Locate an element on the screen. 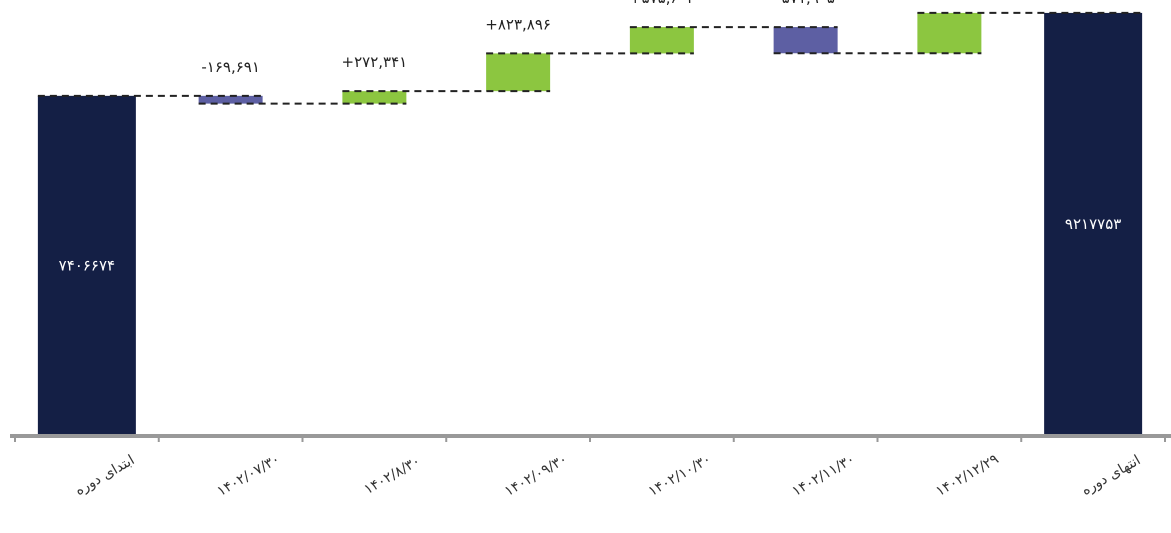 Image resolution: width=1171 pixels, height=533 pixels. value-label-3: +۸۲۳,۸۹۶ is located at coordinates (518, 24).